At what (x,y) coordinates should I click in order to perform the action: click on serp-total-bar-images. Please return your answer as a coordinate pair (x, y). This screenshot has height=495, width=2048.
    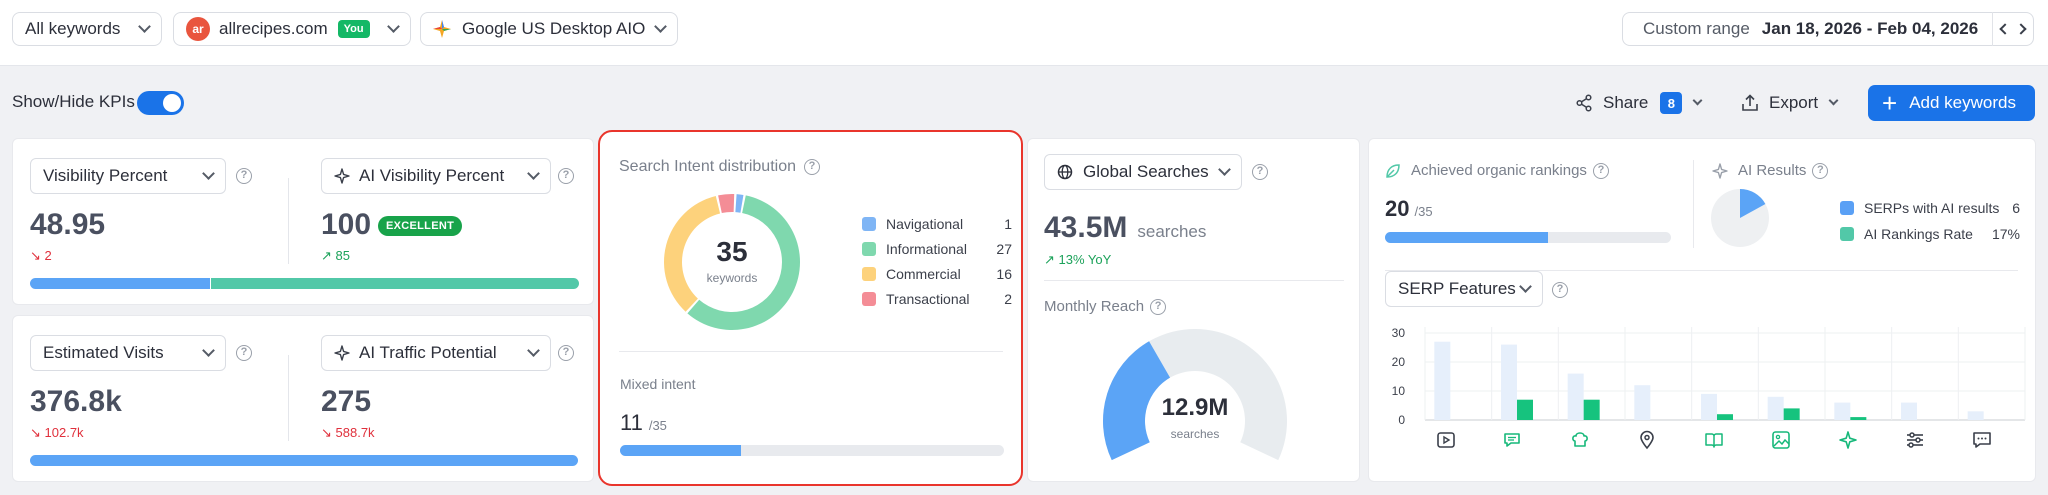
    Looking at the image, I should click on (1775, 408).